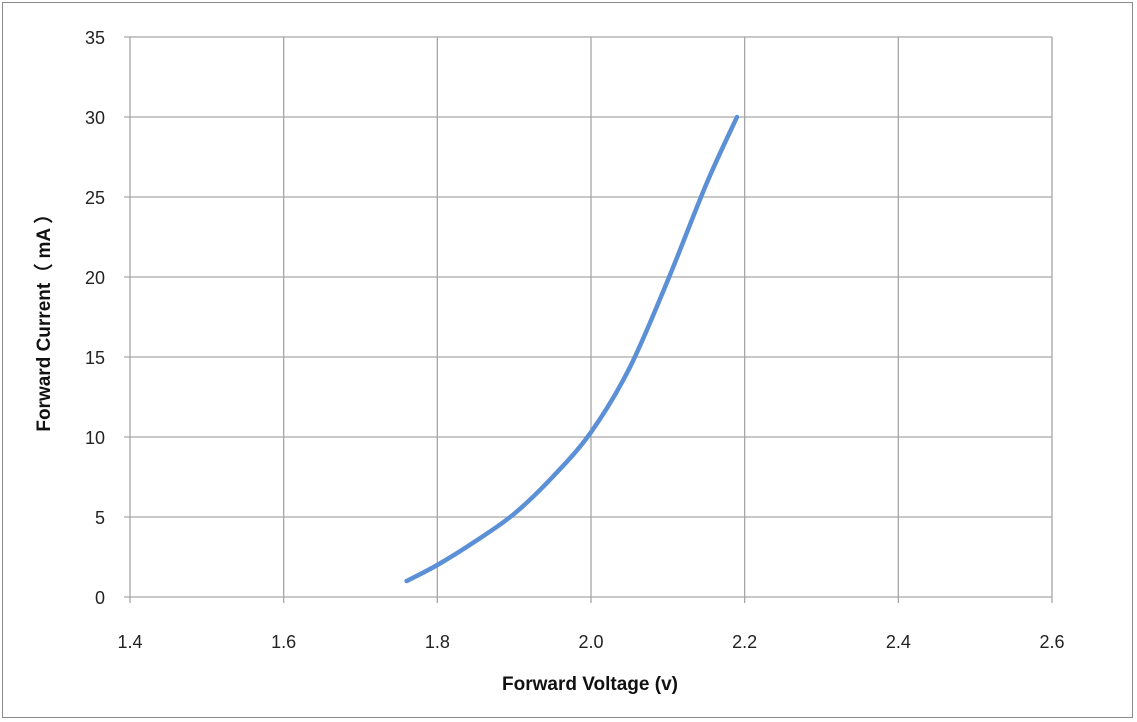 Image resolution: width=1137 pixels, height=722 pixels. What do you see at coordinates (43, 317) in the screenshot?
I see `y-axis-title: Forward Current（ mA ）` at bounding box center [43, 317].